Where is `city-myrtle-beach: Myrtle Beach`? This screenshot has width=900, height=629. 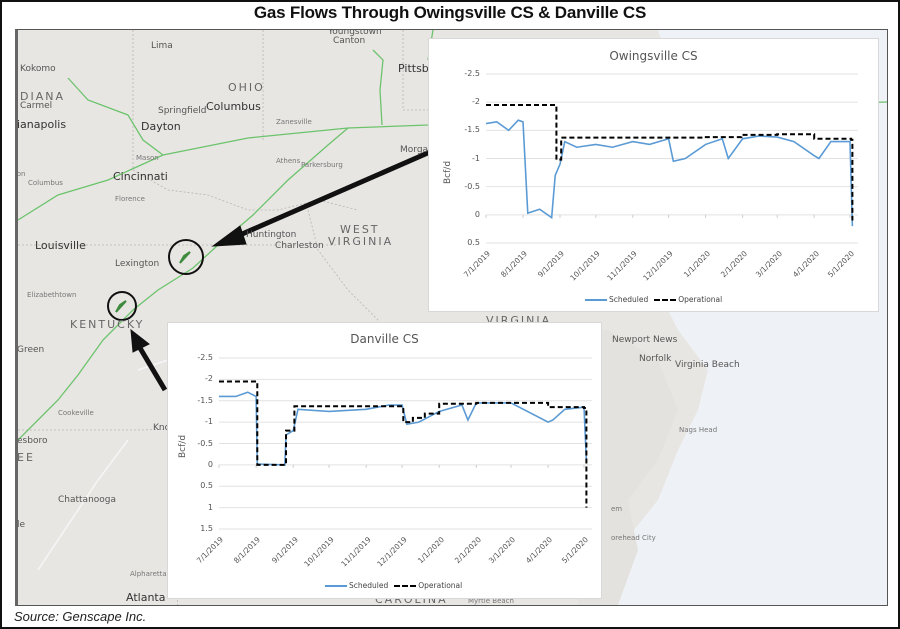
city-myrtle-beach: Myrtle Beach is located at coordinates (491, 601).